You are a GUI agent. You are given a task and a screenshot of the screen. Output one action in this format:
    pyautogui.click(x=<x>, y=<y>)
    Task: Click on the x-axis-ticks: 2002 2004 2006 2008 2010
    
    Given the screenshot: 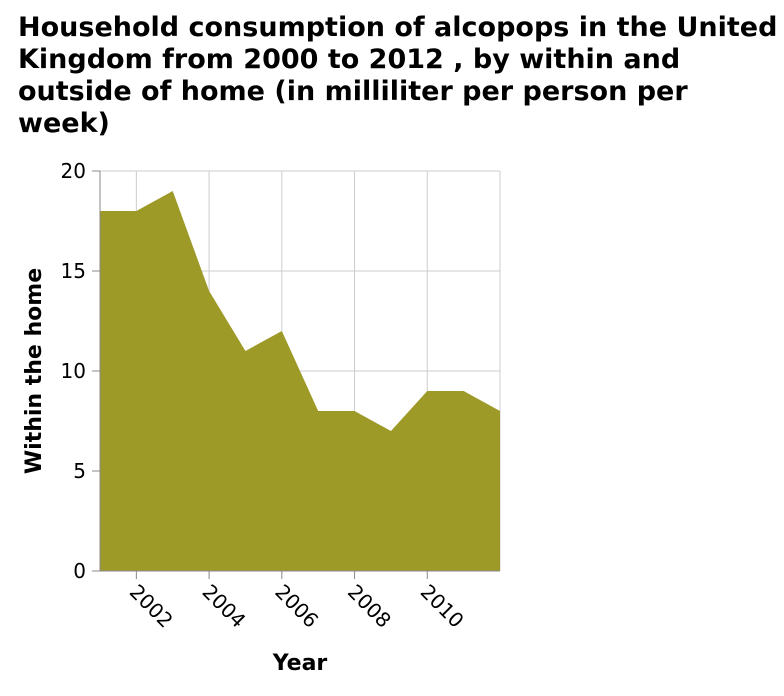 What is the action you would take?
    pyautogui.click(x=297, y=602)
    